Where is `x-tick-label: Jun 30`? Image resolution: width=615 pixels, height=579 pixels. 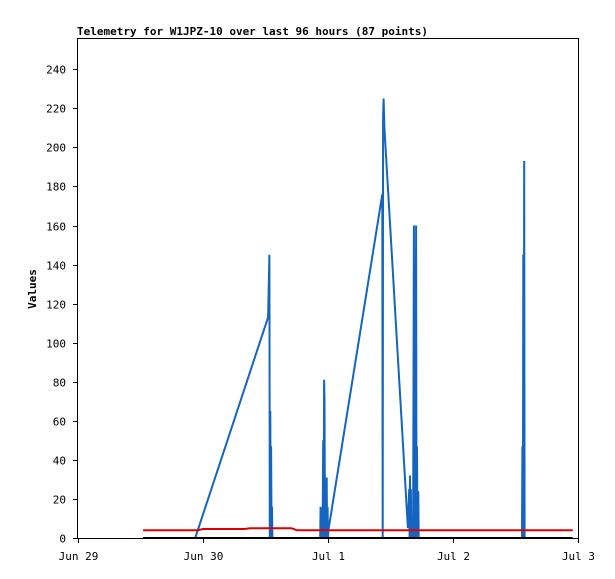
x-tick-label: Jun 30 is located at coordinates (204, 556).